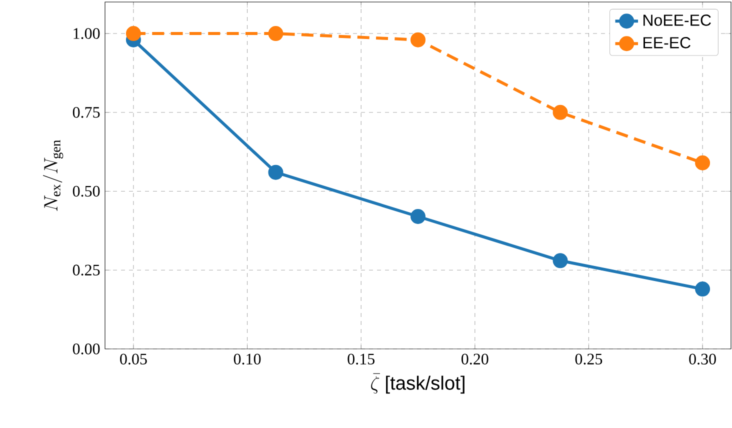 This screenshot has height=428, width=732. What do you see at coordinates (87, 33) in the screenshot?
I see `y-tick-label: 1.00` at bounding box center [87, 33].